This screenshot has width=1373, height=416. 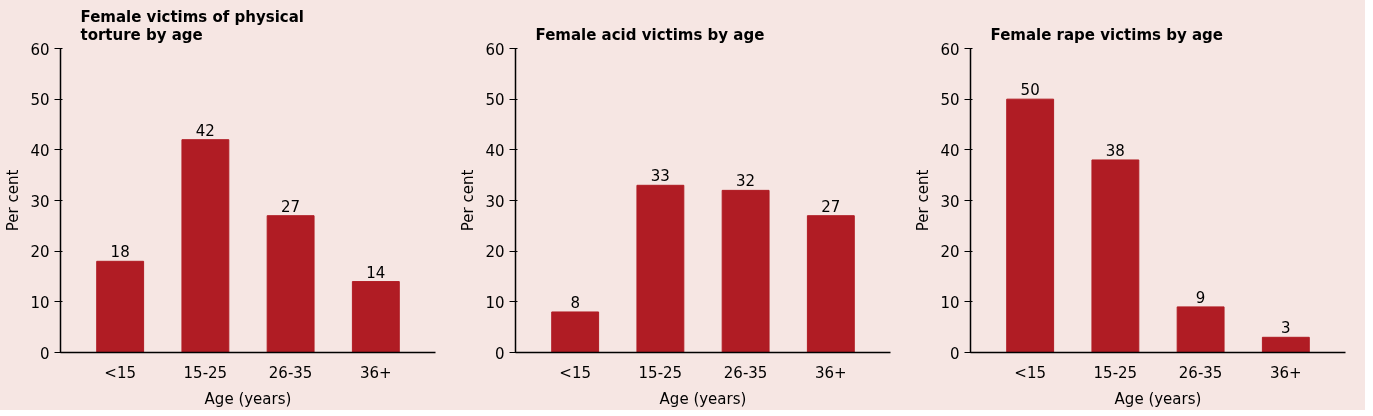 I want to click on data-label: 14, so click(x=376, y=272).